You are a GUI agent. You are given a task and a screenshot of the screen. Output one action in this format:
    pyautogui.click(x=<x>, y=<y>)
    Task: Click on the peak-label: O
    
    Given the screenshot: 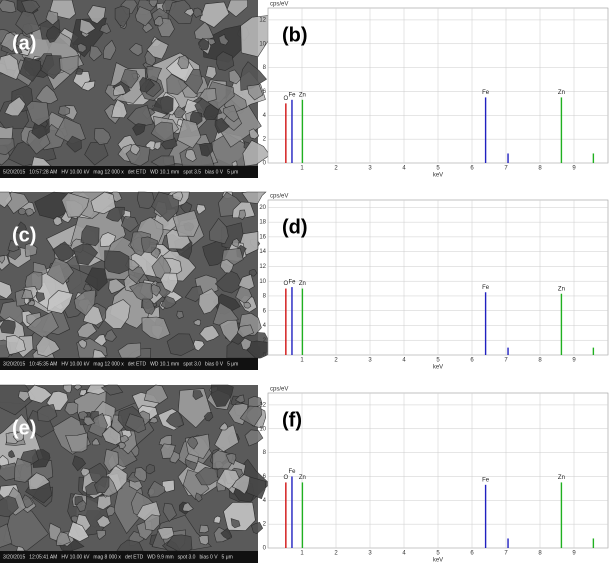 What is the action you would take?
    pyautogui.click(x=286, y=284)
    